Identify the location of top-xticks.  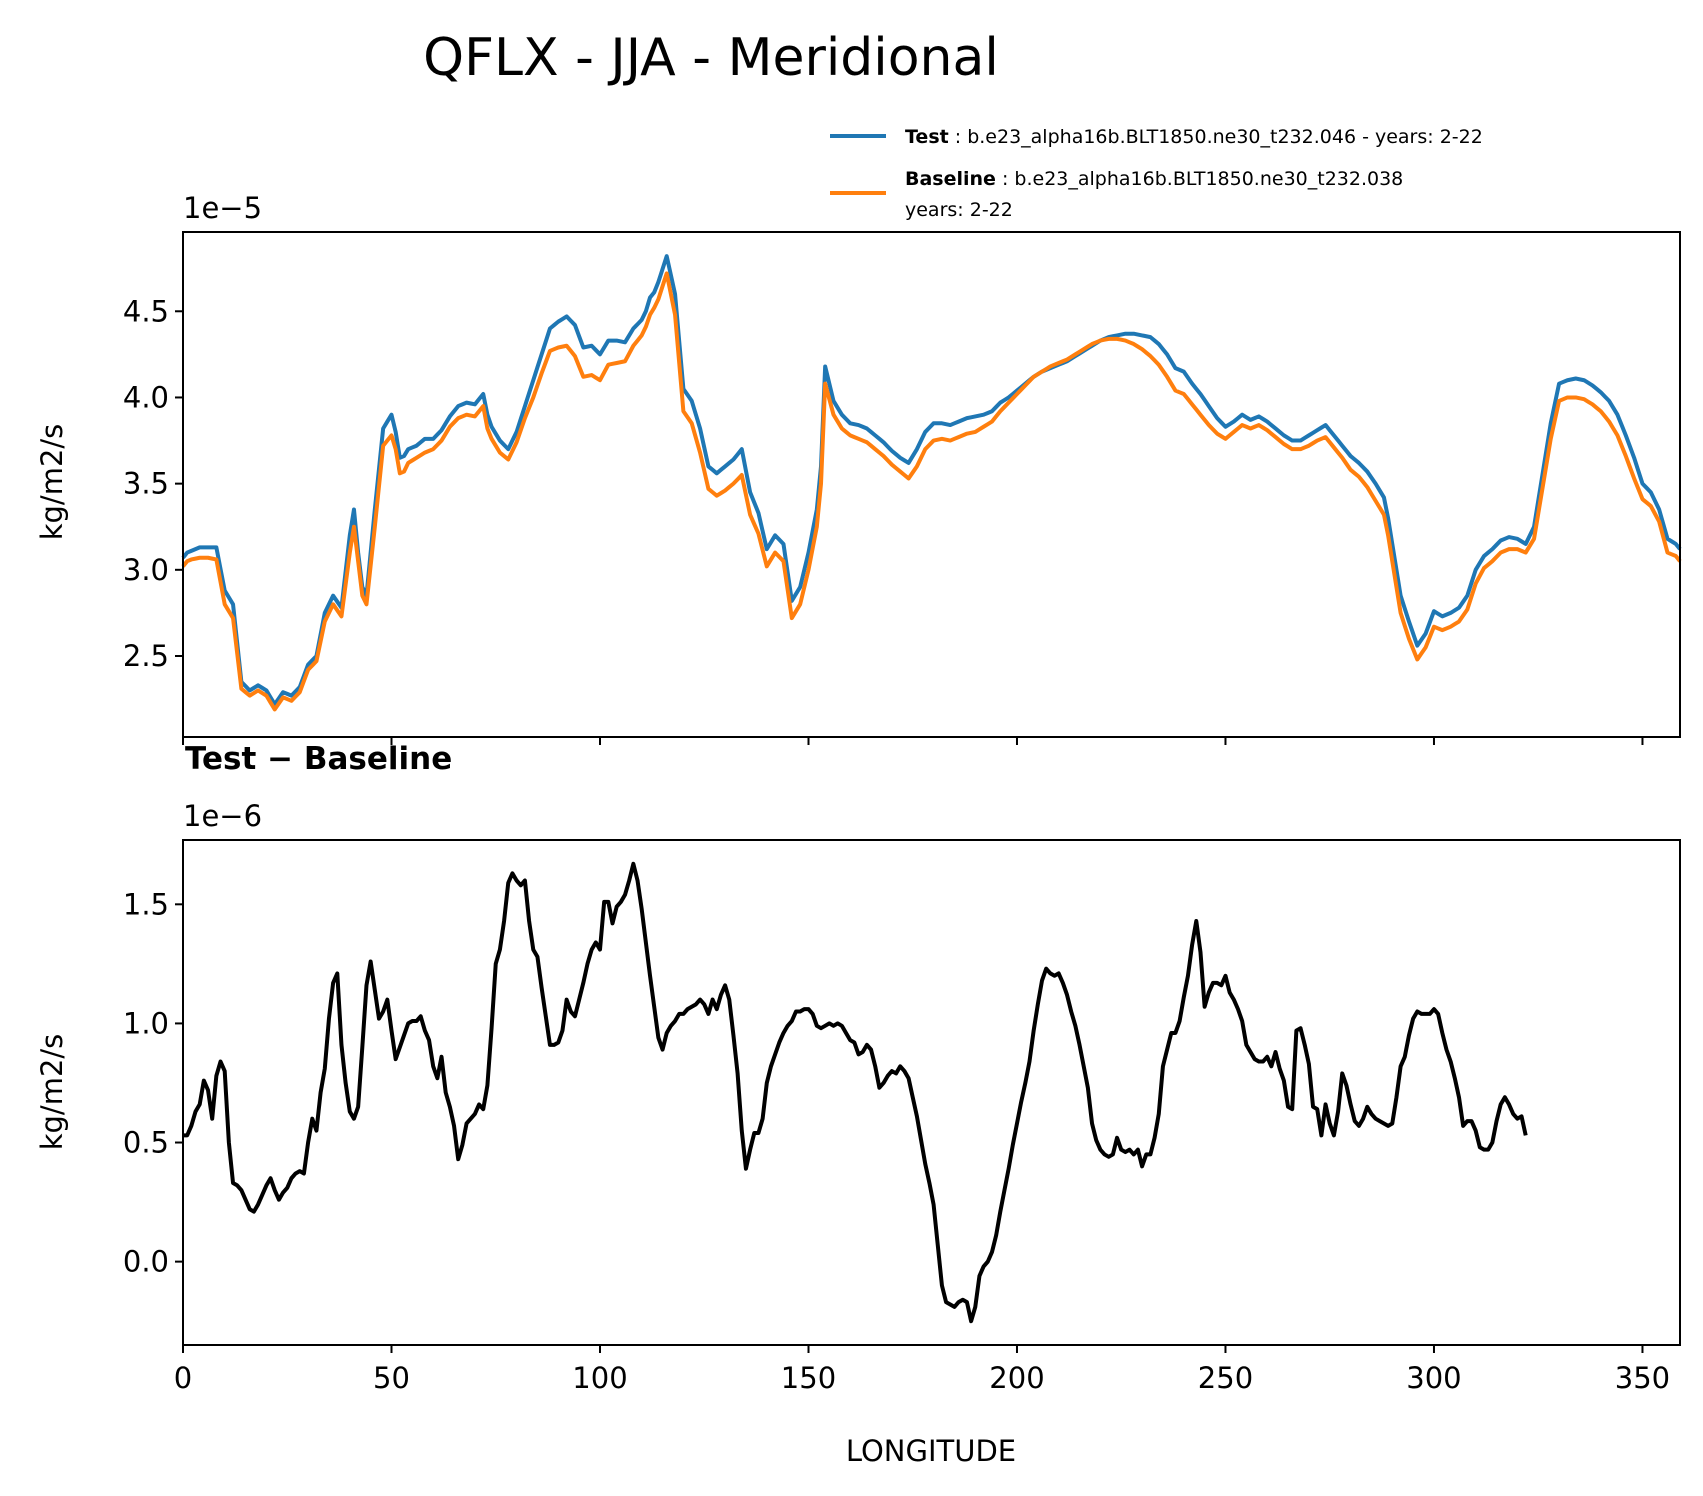
(913, 741).